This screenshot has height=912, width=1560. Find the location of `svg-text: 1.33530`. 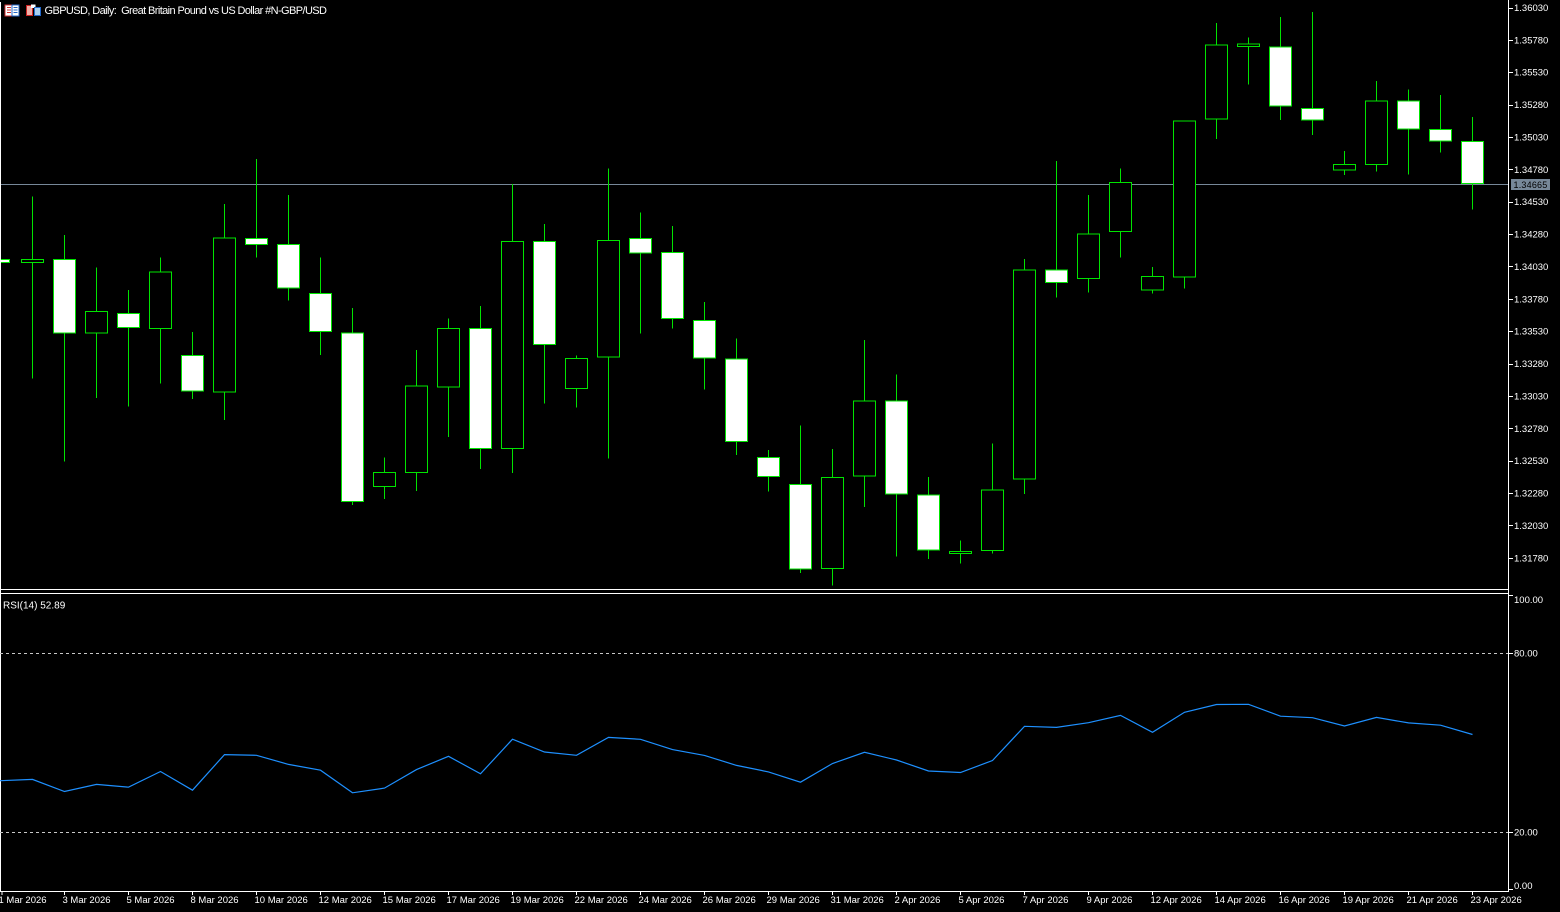

svg-text: 1.33530 is located at coordinates (1531, 332).